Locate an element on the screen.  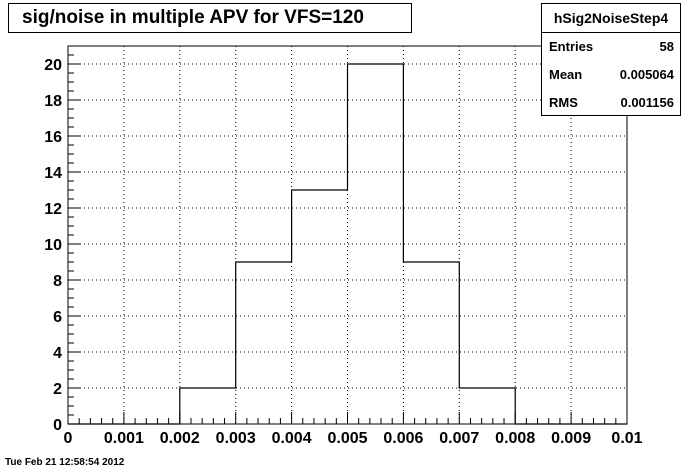
chart-title: sig/noise in multiple APV for VFS=120 is located at coordinates (210, 18).